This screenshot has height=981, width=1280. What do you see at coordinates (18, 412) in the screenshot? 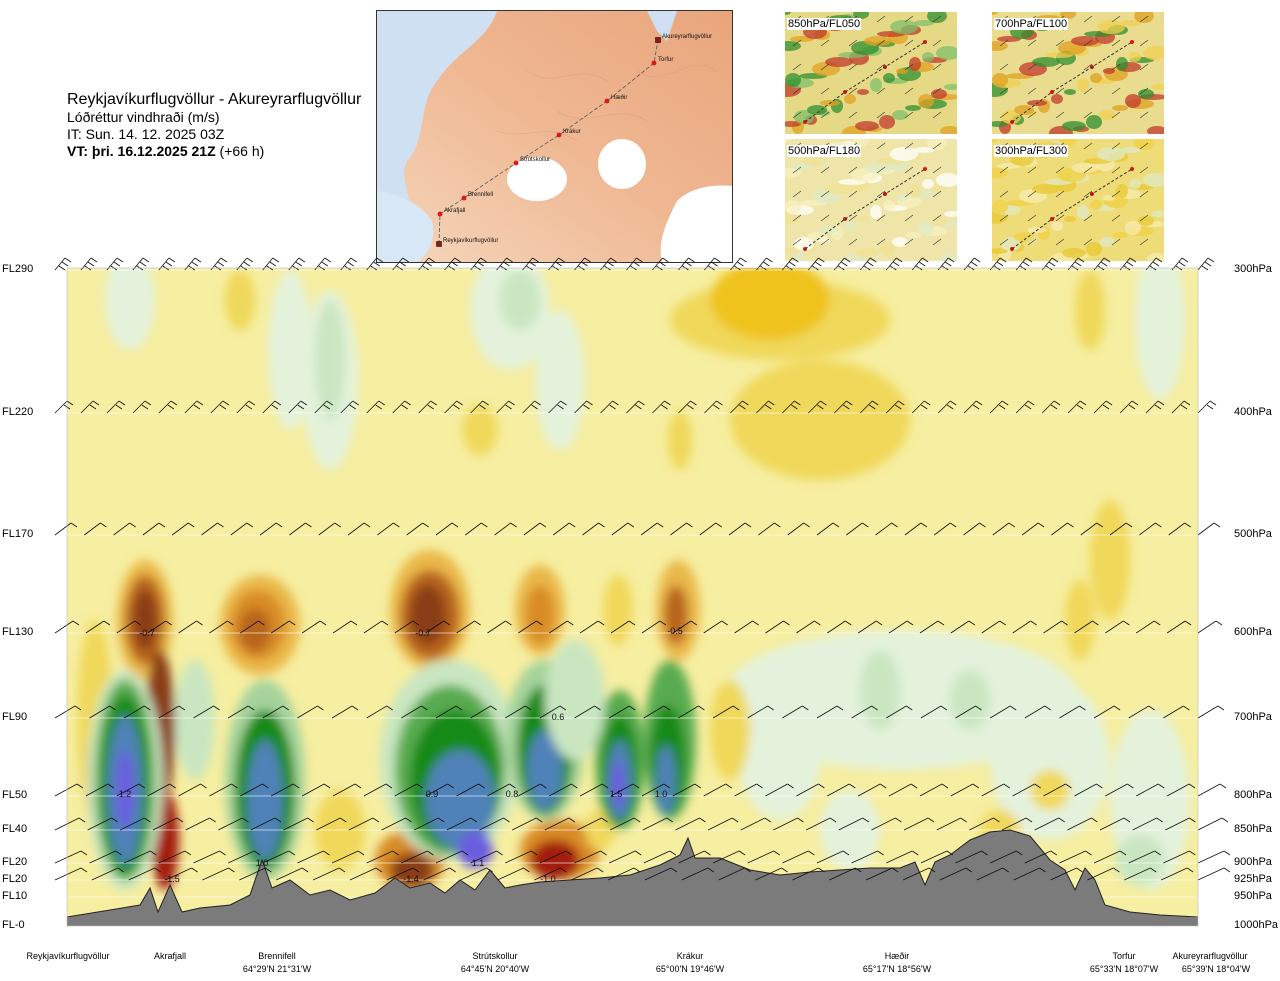
I see `fl-tick-label: FL220` at bounding box center [18, 412].